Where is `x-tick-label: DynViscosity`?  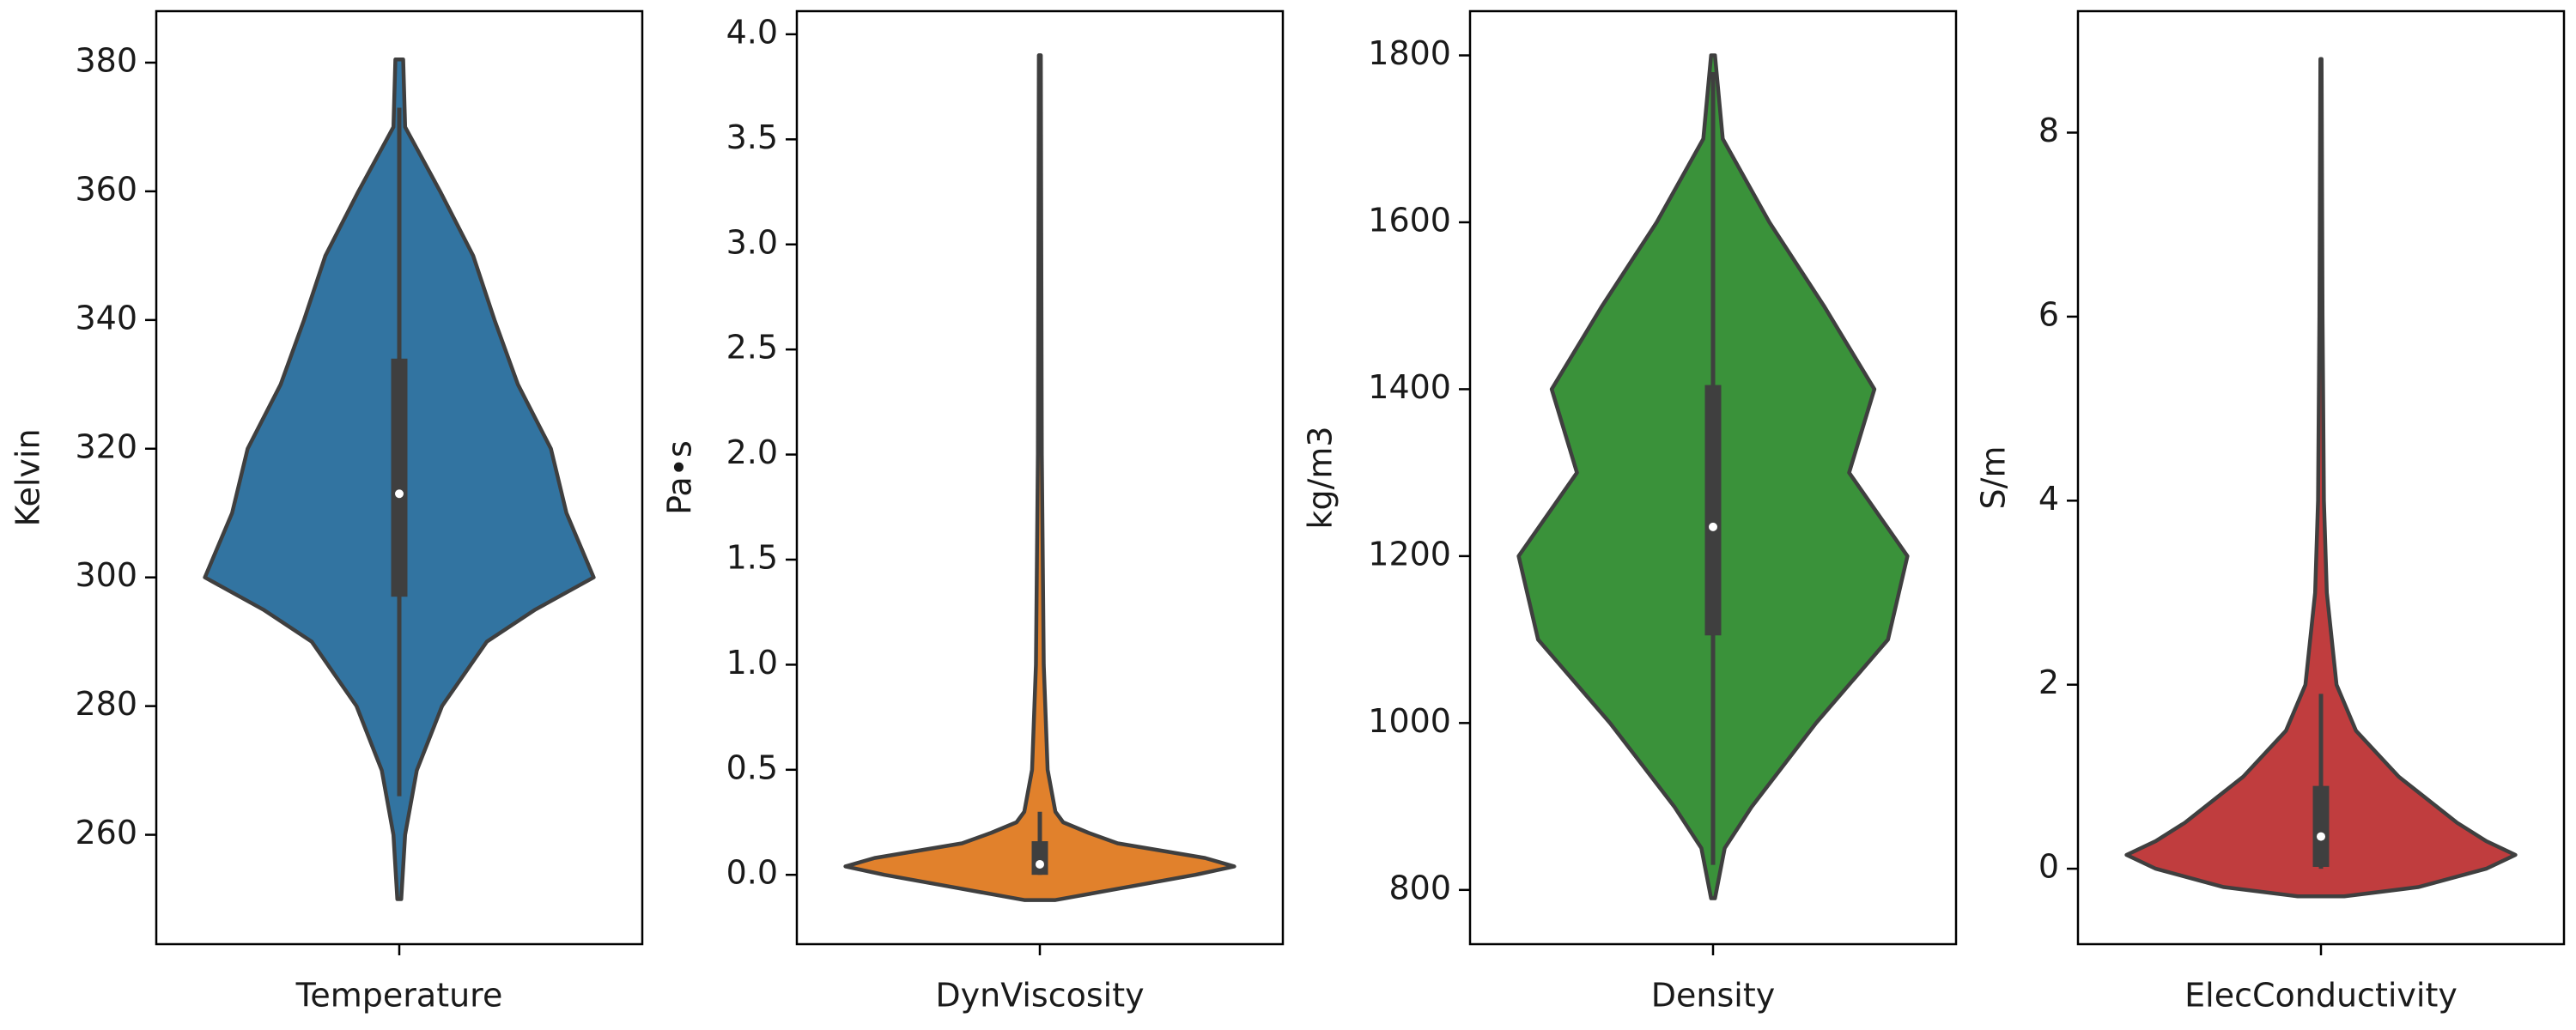 x-tick-label: DynViscosity is located at coordinates (1039, 996).